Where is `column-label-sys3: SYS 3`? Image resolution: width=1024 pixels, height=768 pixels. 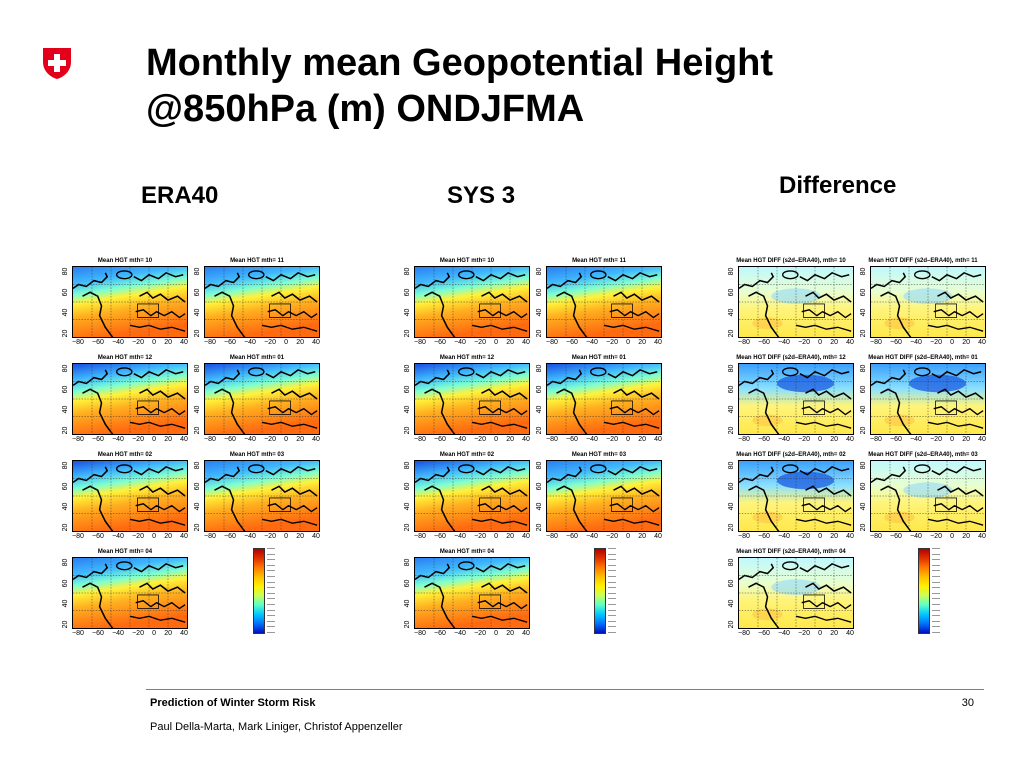
column-label-sys3: SYS 3 is located at coordinates (481, 195).